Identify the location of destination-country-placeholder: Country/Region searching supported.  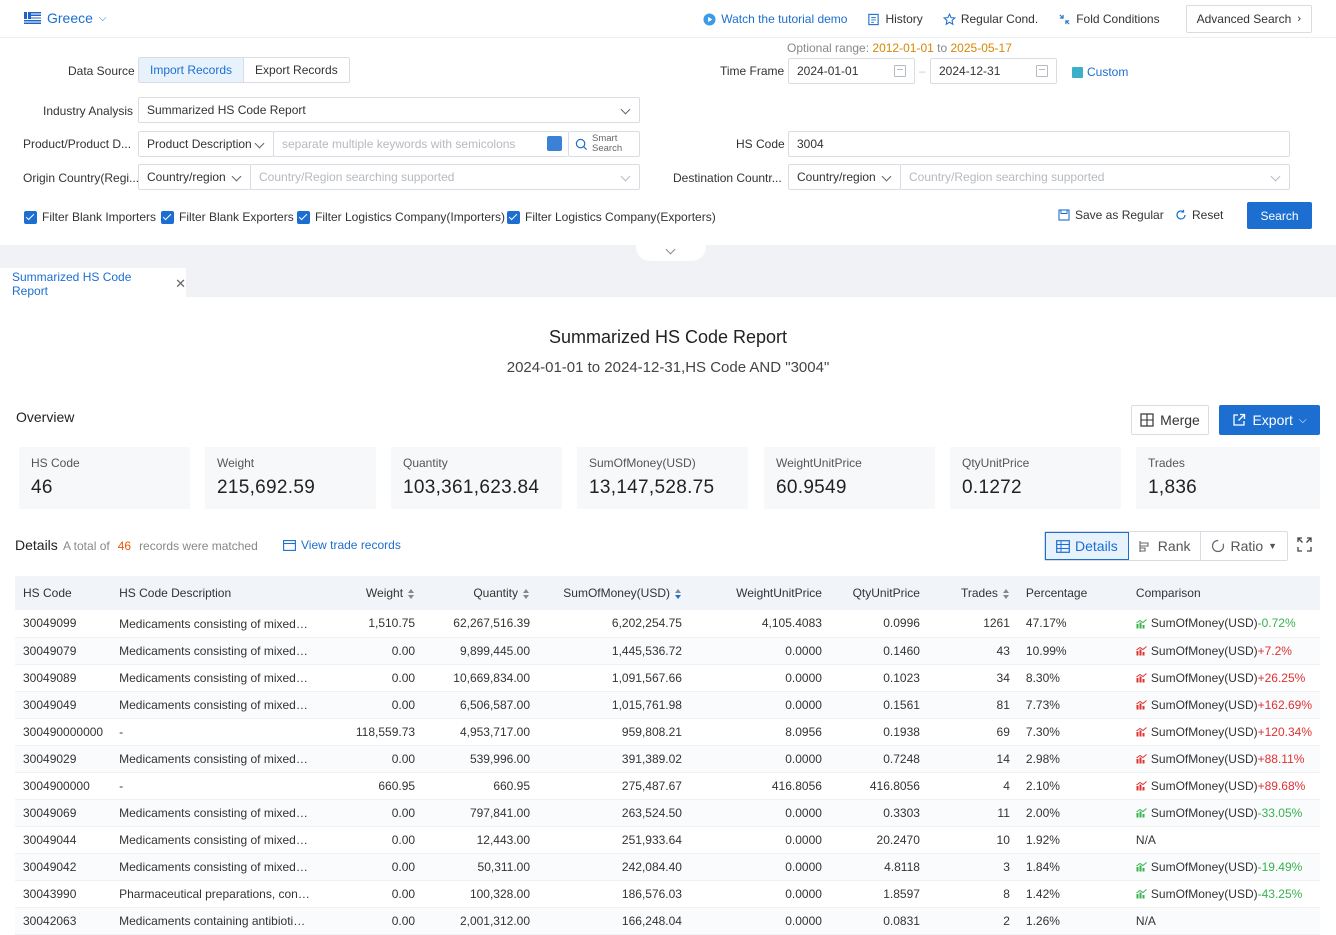
(1007, 177).